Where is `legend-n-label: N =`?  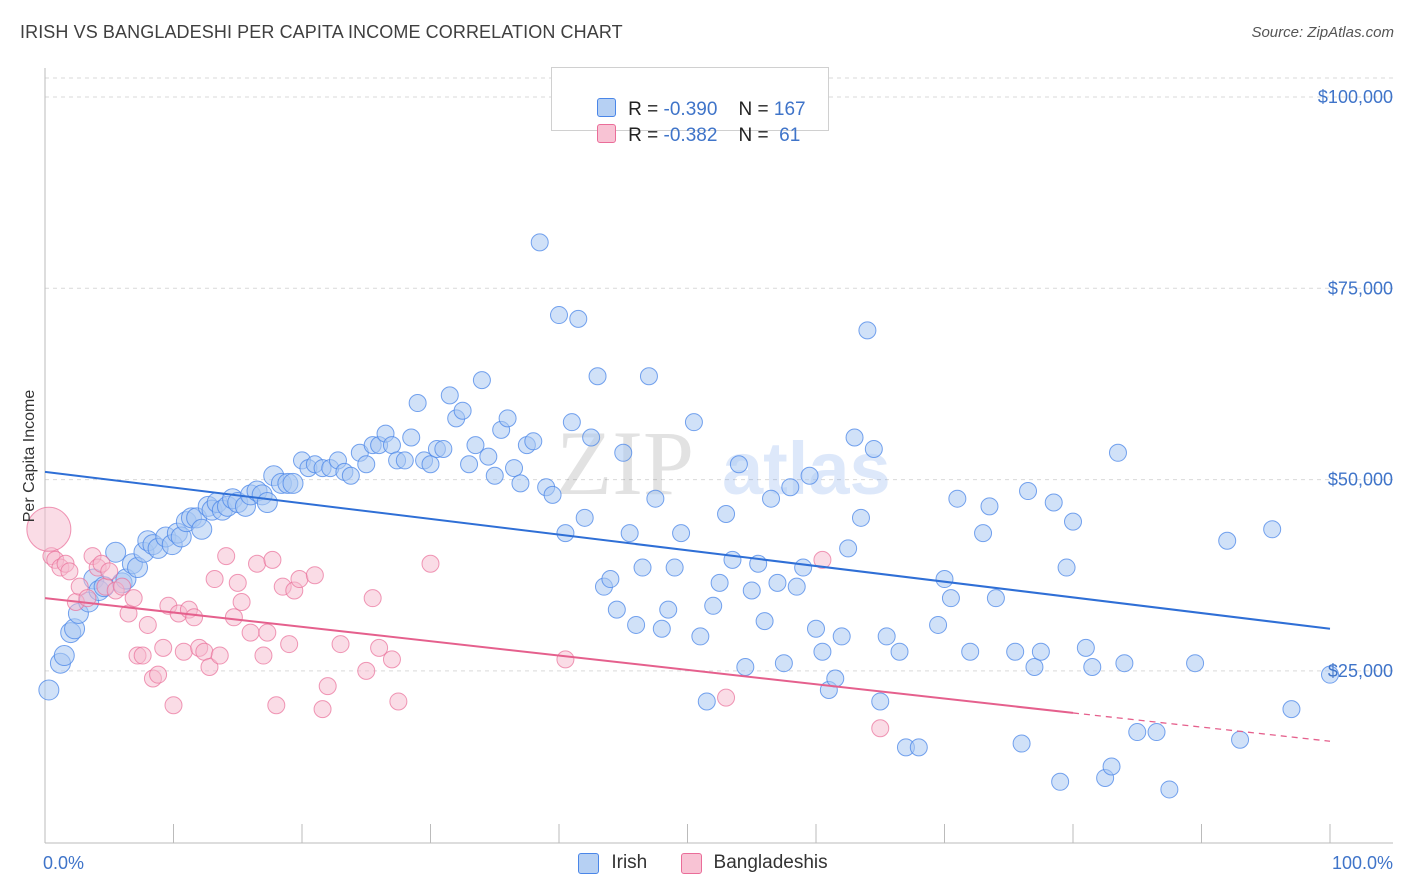 legend-n-label: N = is located at coordinates (753, 135).